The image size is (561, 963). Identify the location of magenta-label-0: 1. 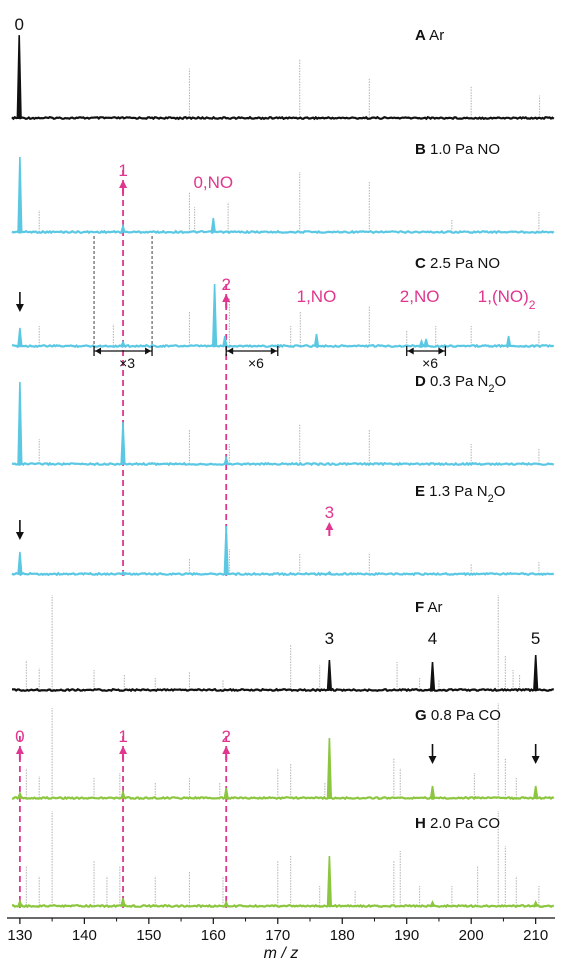
(122, 170).